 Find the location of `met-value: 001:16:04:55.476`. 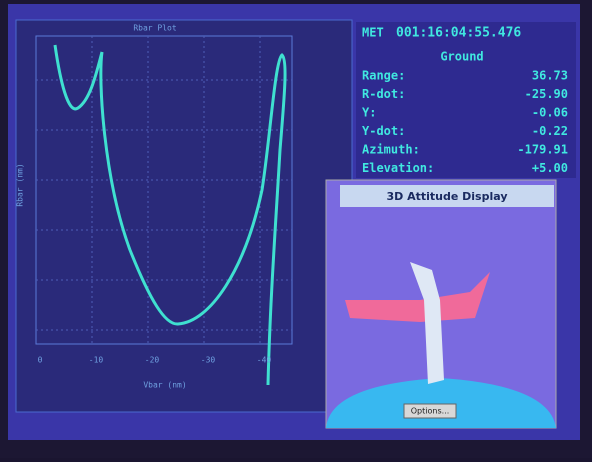

met-value: 001:16:04:55.476 is located at coordinates (458, 33).